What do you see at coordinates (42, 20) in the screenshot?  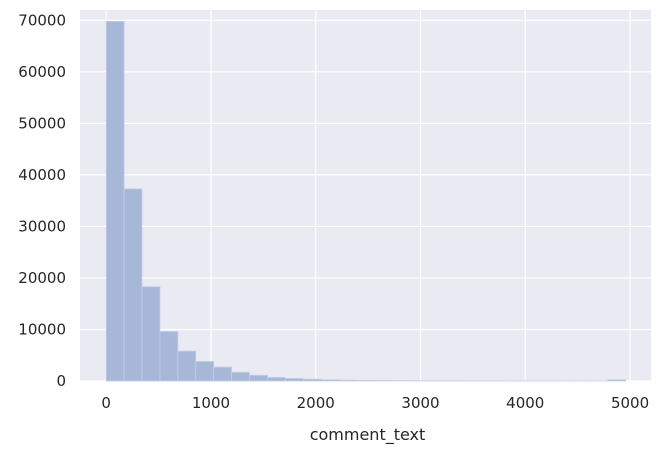 I see `y-tick-label: 70000` at bounding box center [42, 20].